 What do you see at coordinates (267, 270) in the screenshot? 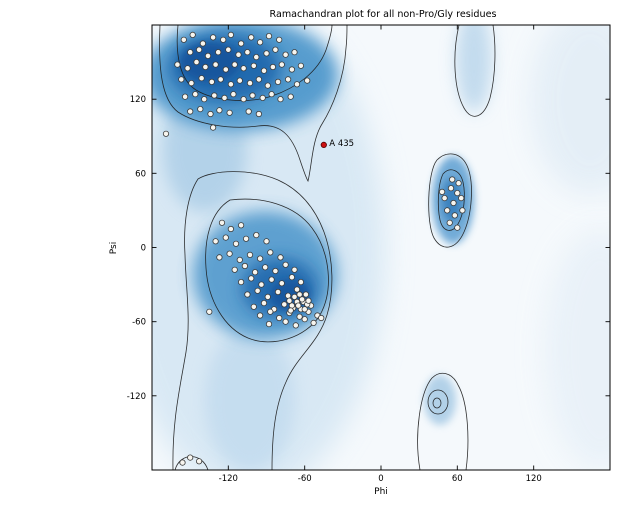
I see `alpha-inner-contour` at bounding box center [267, 270].